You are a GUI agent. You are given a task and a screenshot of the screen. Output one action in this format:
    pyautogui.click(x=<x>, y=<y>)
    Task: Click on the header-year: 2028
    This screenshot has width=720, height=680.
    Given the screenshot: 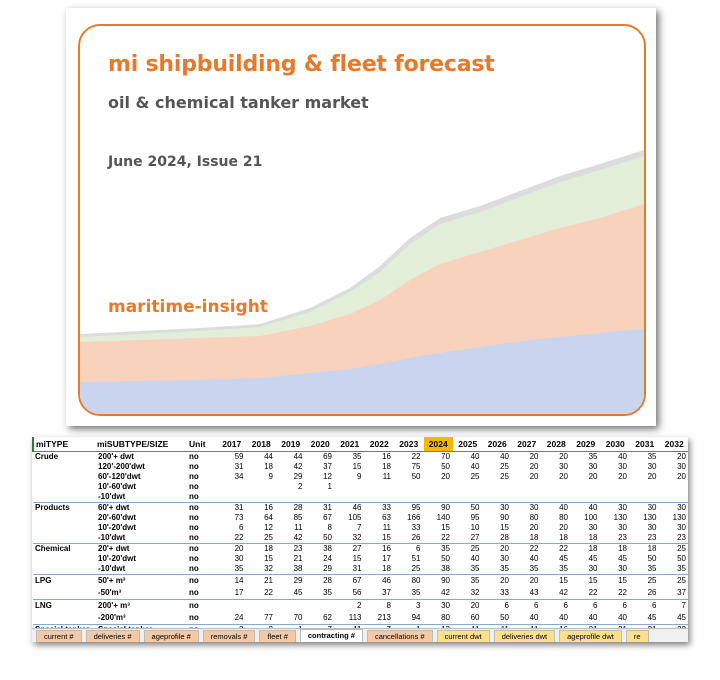 What is the action you would take?
    pyautogui.click(x=556, y=444)
    